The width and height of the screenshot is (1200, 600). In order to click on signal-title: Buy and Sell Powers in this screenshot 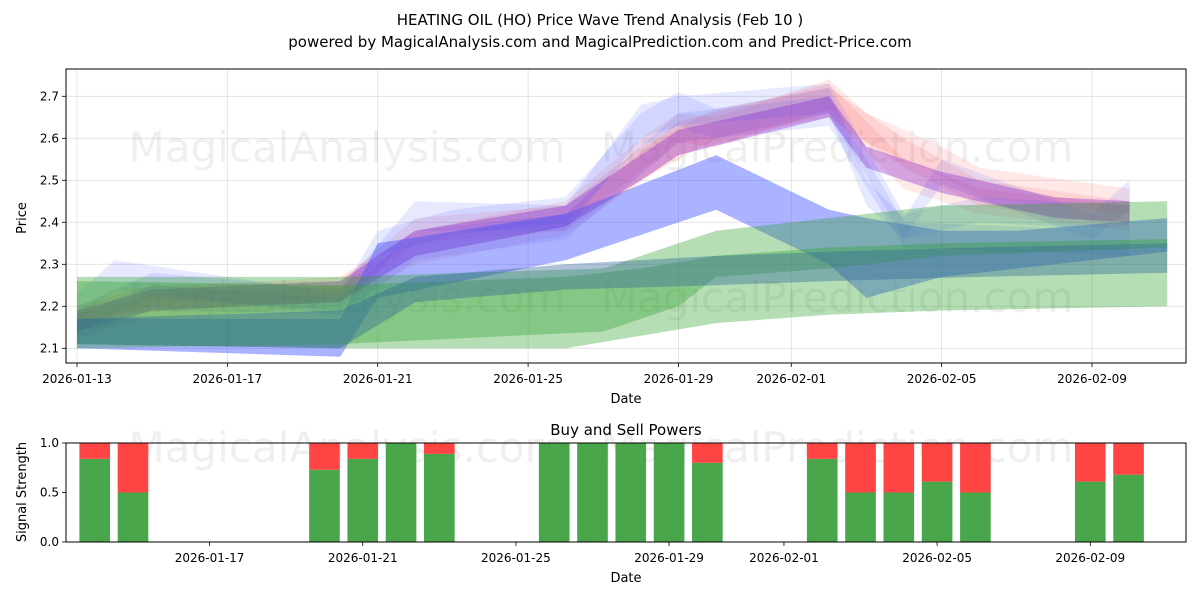, I will do `click(626, 430)`.